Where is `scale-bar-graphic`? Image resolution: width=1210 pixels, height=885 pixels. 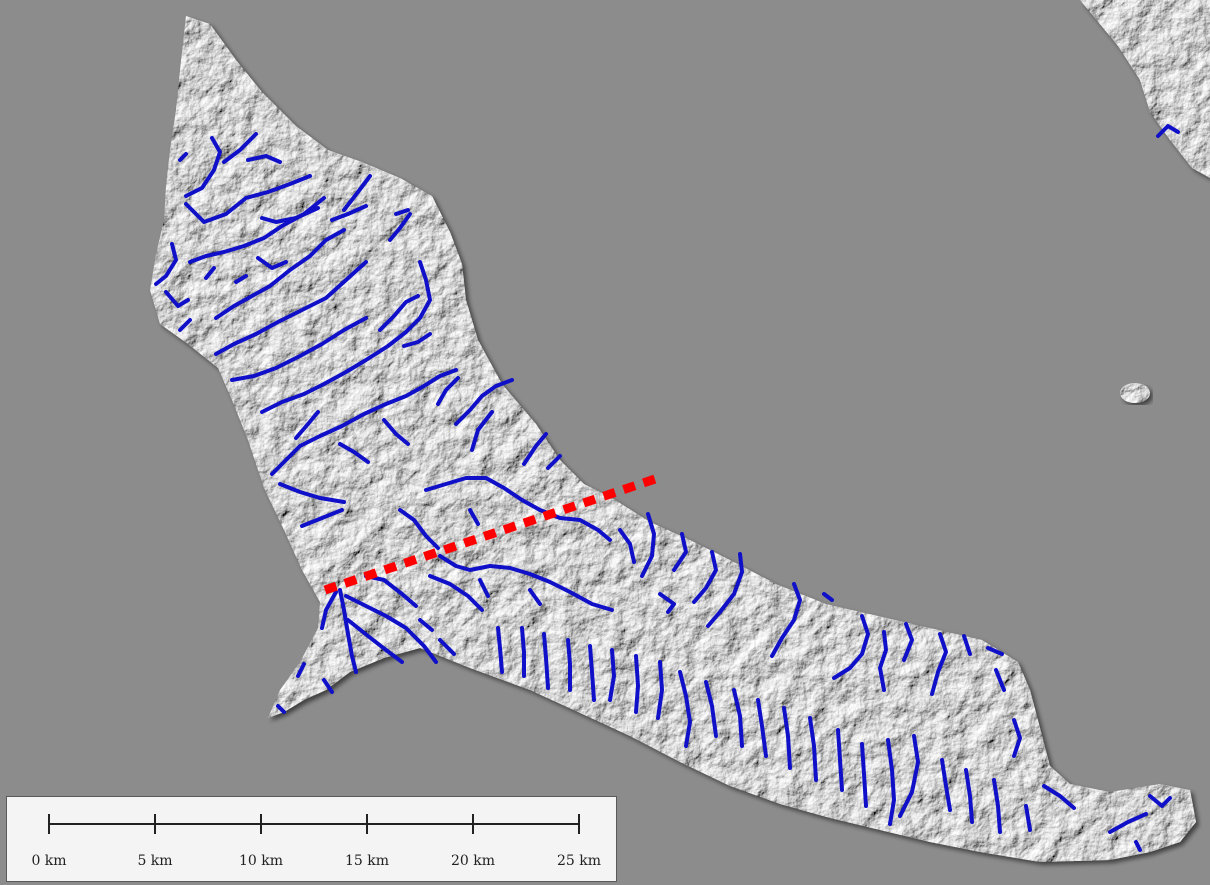
scale-bar-graphic is located at coordinates (314, 824).